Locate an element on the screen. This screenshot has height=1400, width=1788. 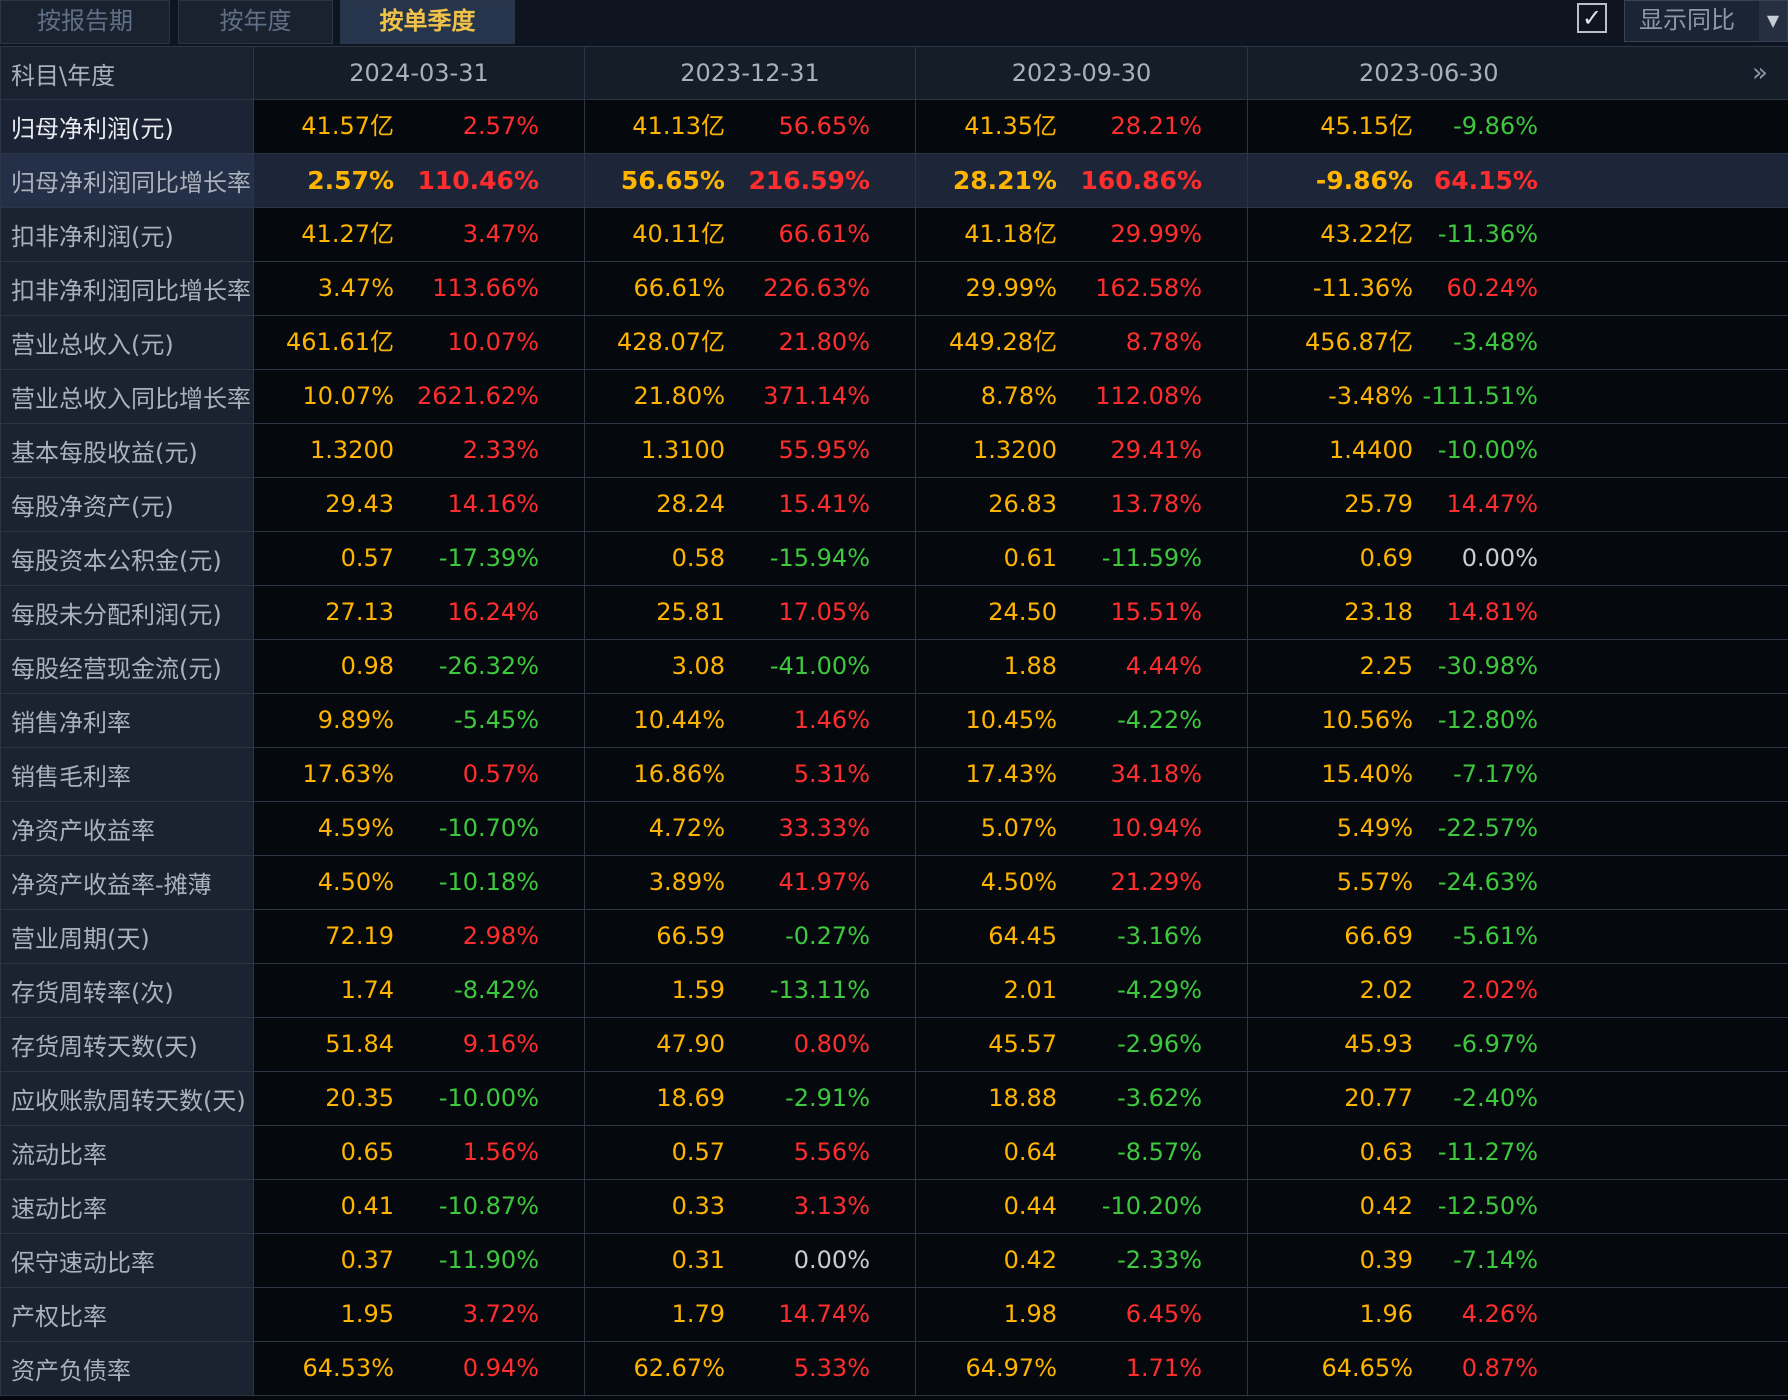
period-cell: 64.97% 1.71% is located at coordinates (1081, 1368).